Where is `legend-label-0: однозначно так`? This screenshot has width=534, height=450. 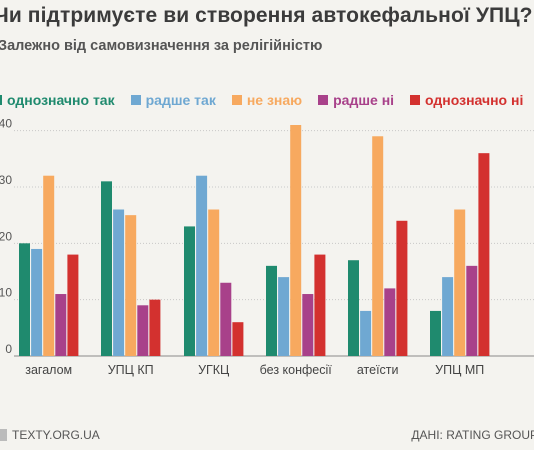
legend-label-0: однозначно так is located at coordinates (61, 100).